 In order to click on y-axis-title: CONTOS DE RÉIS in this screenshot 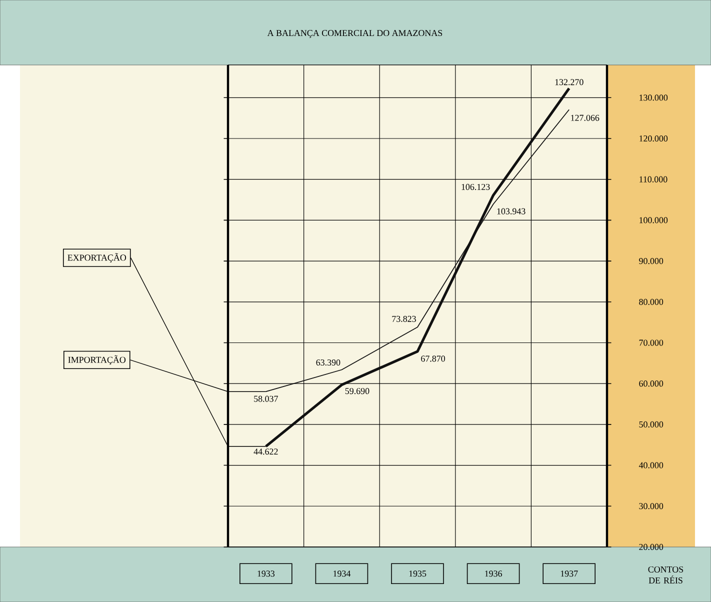, I will do `click(666, 575)`.